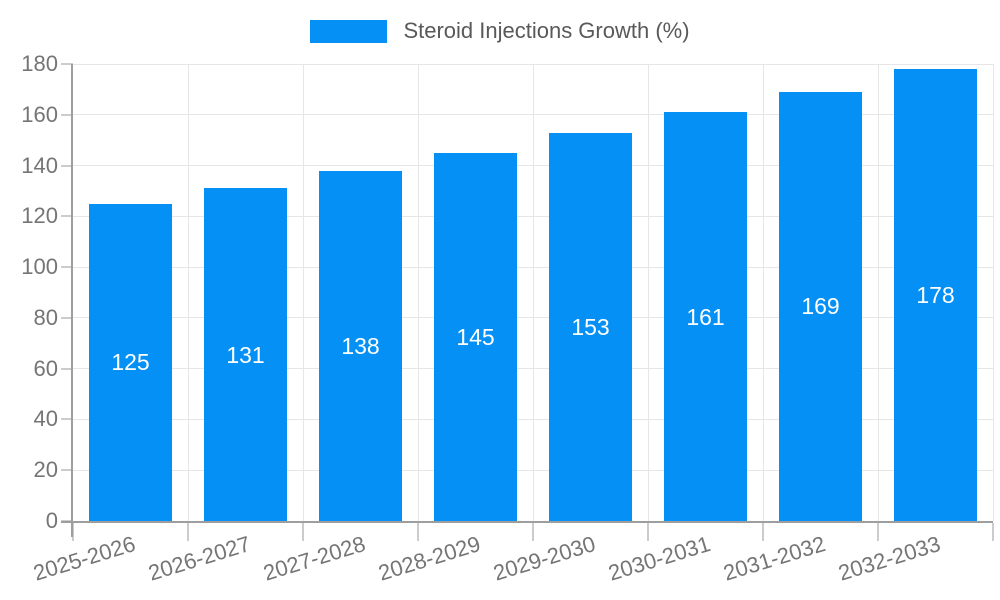  Describe the element at coordinates (39, 165) in the screenshot. I see `y-axis-label: 140` at that location.